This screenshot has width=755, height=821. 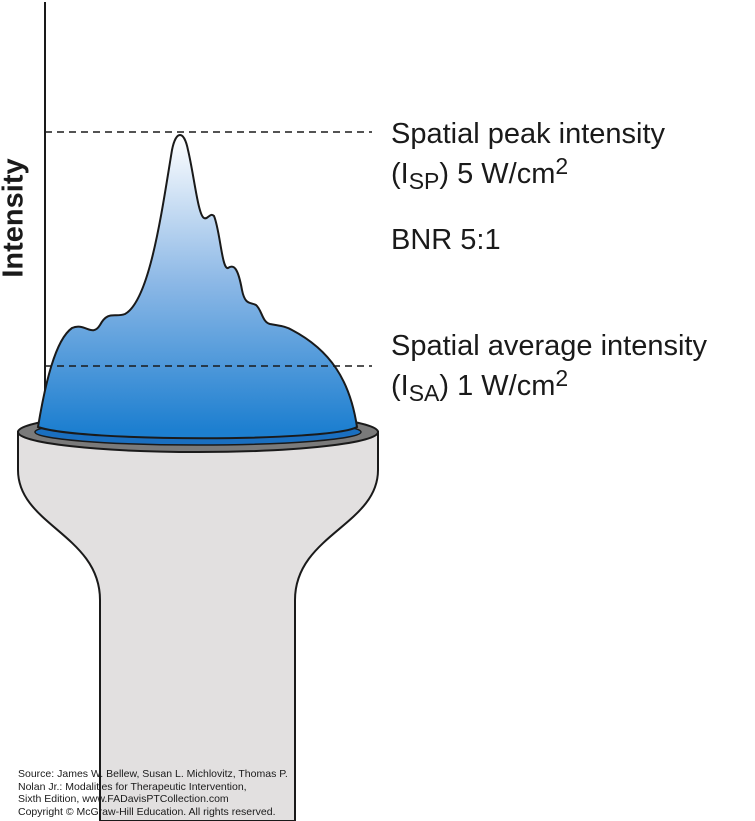 I want to click on spatial-average-subscript: SA, so click(x=424, y=393).